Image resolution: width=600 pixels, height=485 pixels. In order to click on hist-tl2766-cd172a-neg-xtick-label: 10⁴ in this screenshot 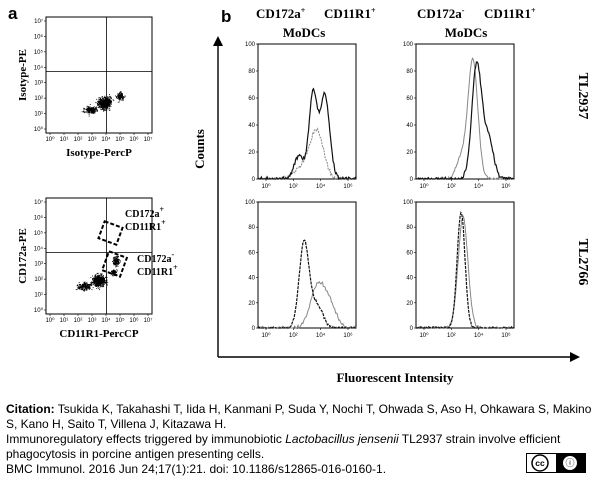, I will do `click(479, 335)`.